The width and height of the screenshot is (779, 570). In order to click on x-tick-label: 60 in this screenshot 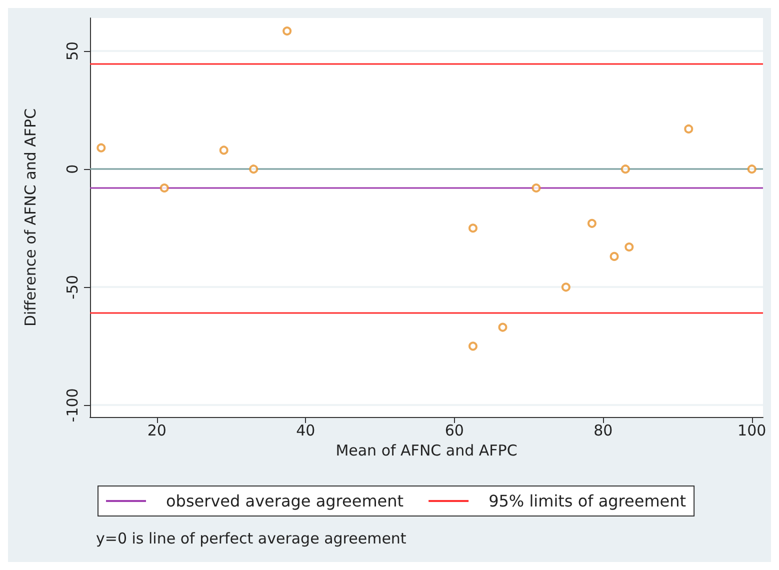, I will do `click(454, 431)`.